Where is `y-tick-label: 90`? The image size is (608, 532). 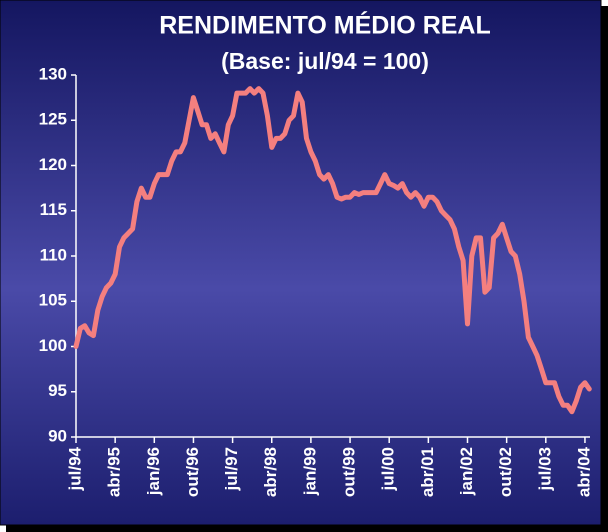
y-tick-label: 90 is located at coordinates (57, 435).